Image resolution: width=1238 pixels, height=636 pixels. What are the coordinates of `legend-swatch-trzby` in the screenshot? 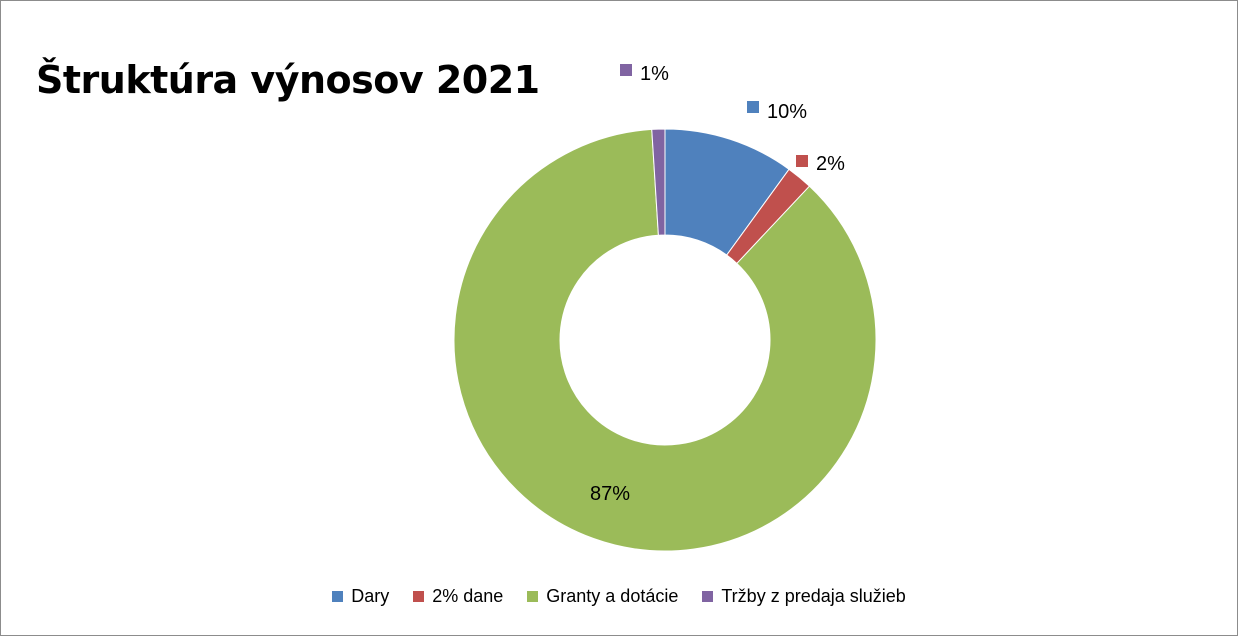 It's located at (708, 596).